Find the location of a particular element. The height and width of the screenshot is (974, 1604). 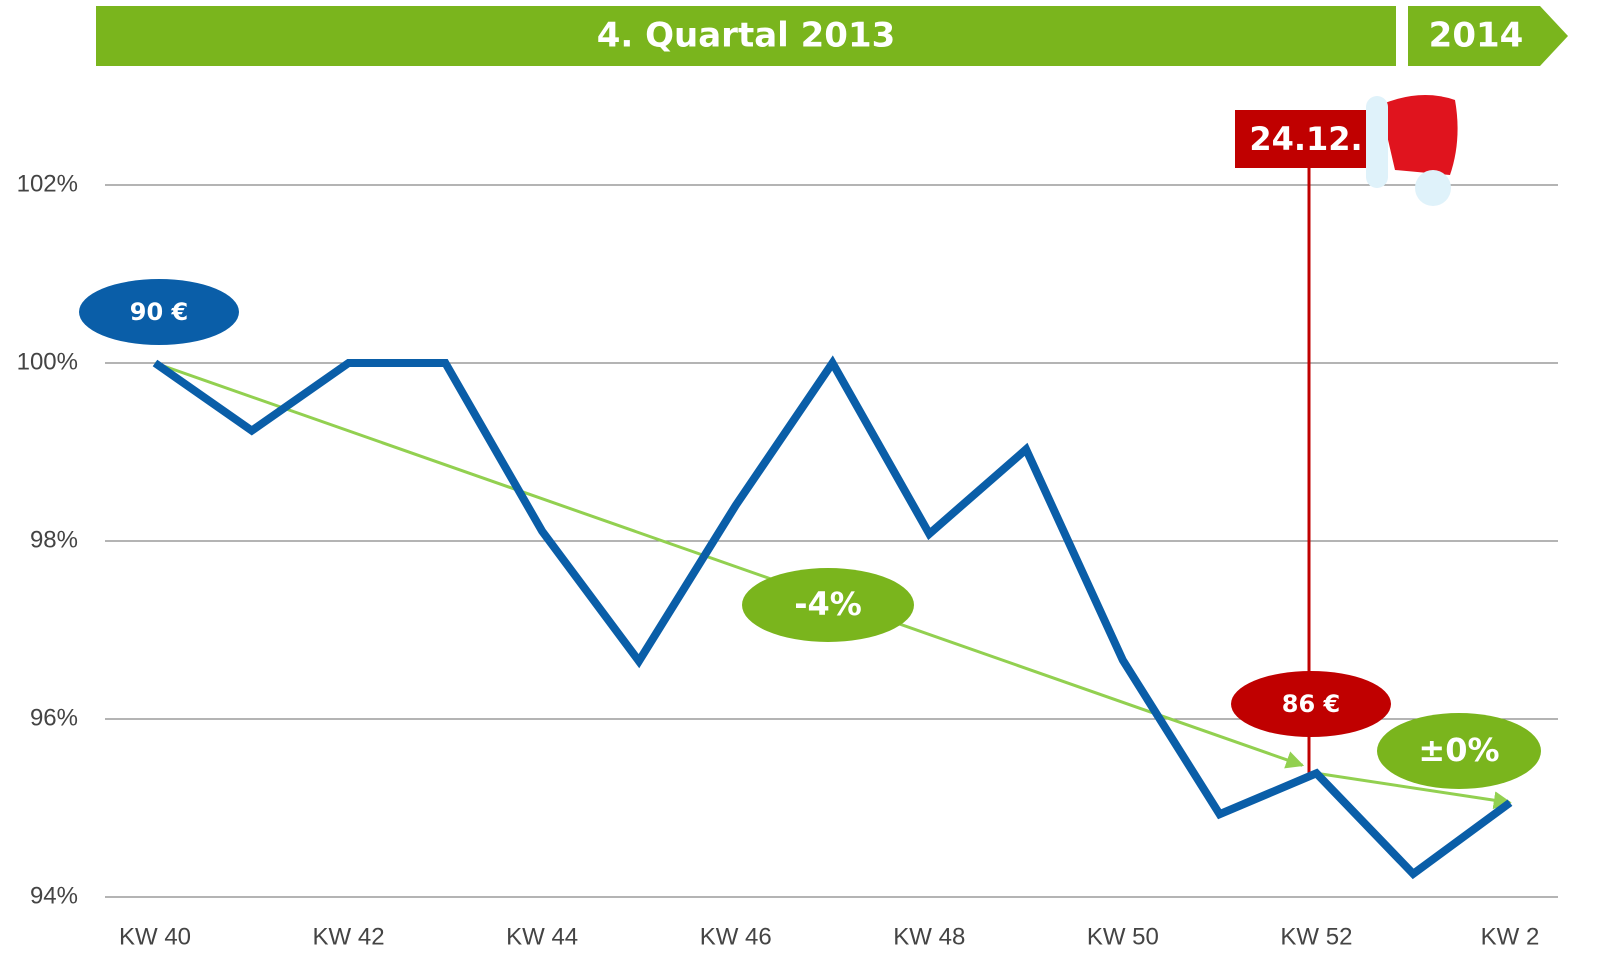

date-box is located at coordinates (1305, 139).